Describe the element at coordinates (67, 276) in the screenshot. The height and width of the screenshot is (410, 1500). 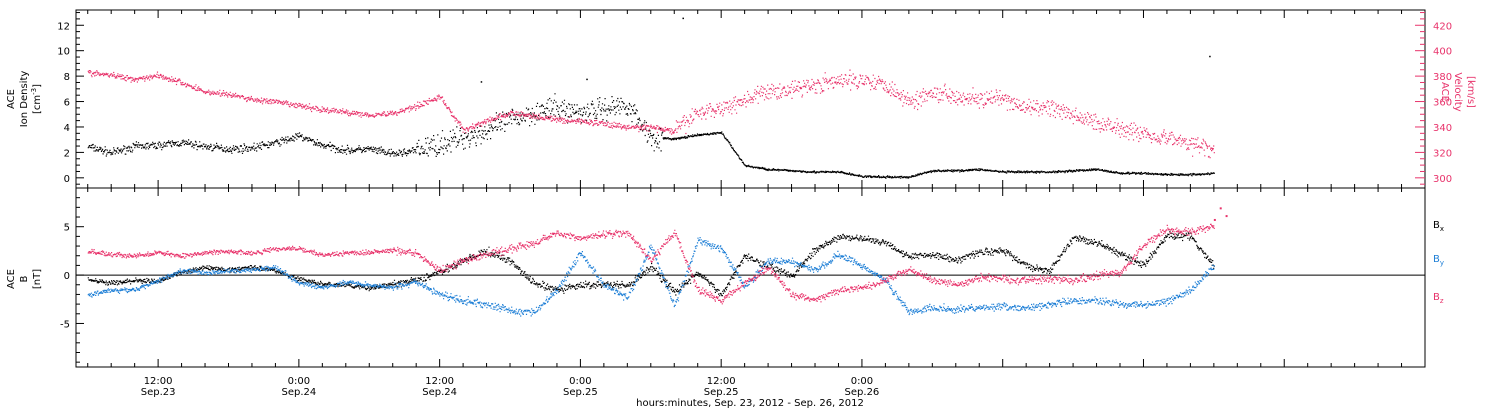
I see `b-tick-label: 0` at that location.